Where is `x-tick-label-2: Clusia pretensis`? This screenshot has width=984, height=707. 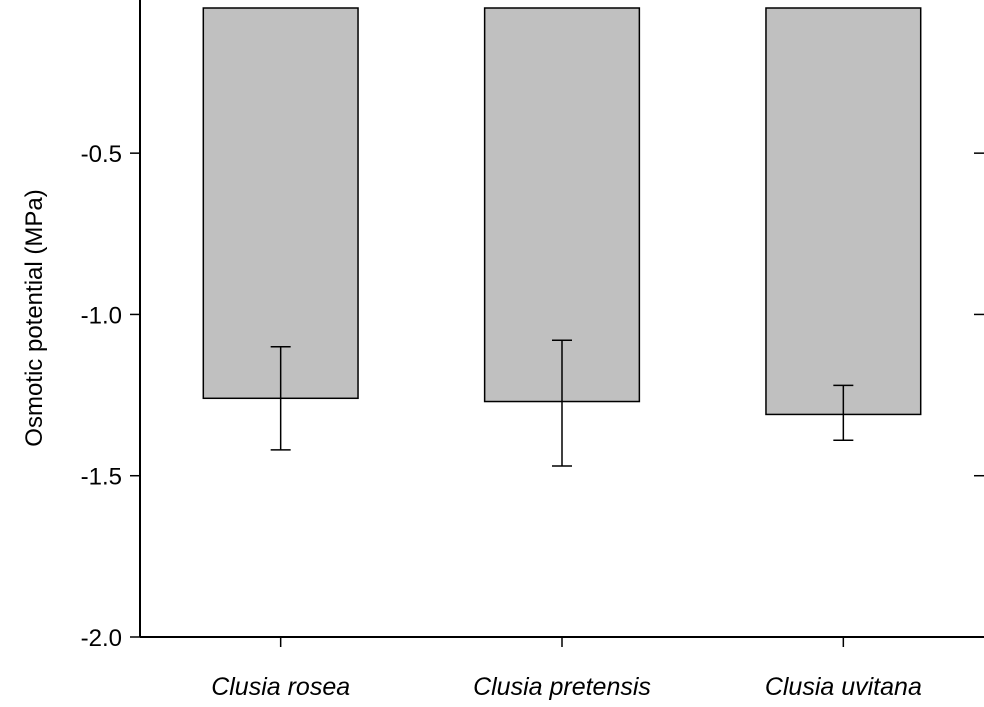
x-tick-label-2: Clusia pretensis is located at coordinates (562, 687).